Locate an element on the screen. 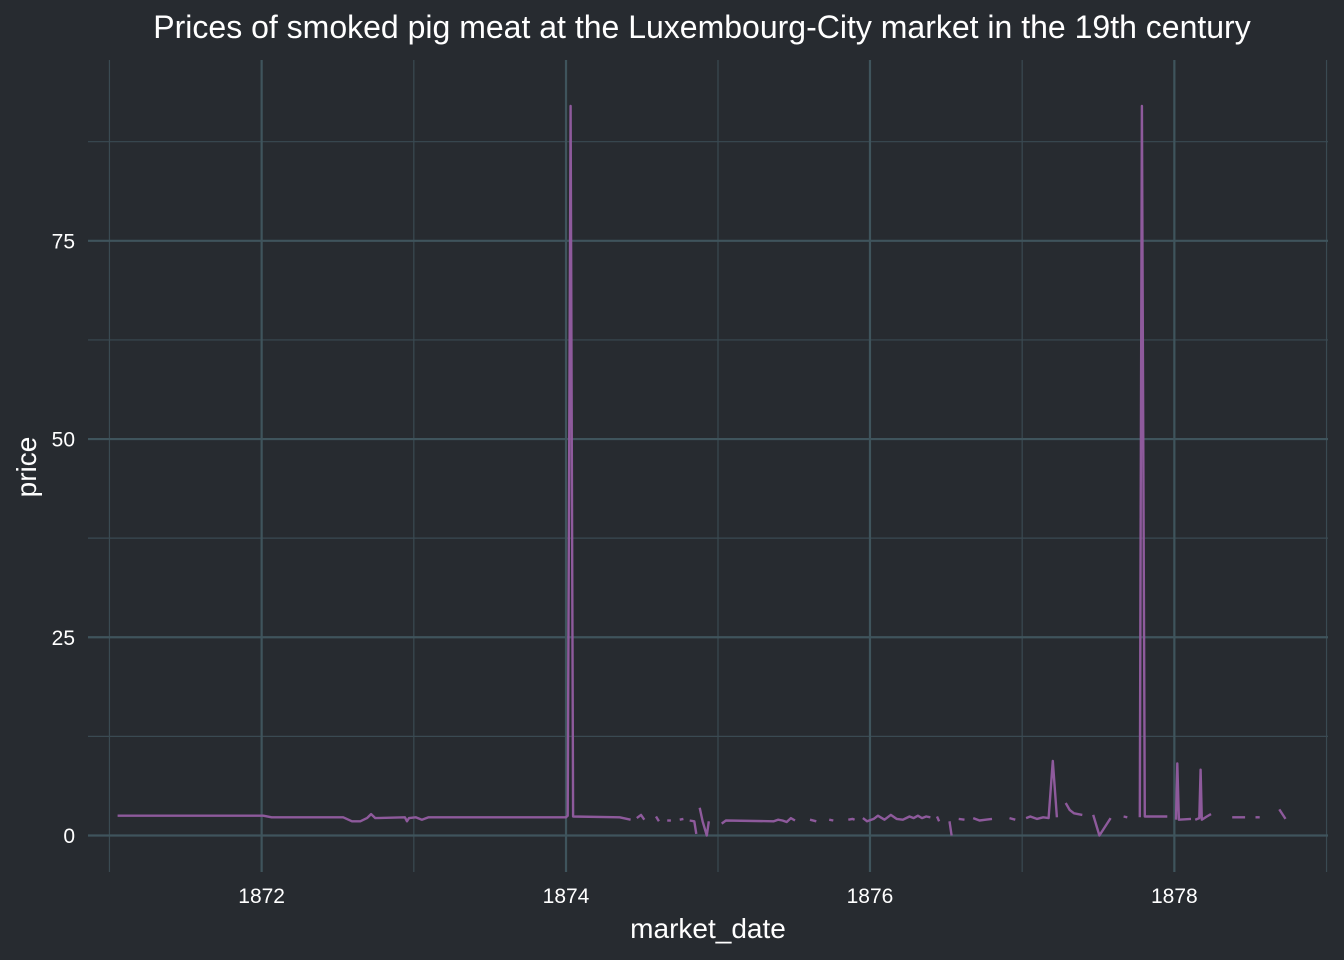 This screenshot has width=1344, height=960. x-axis-title: market_date is located at coordinates (708, 928).